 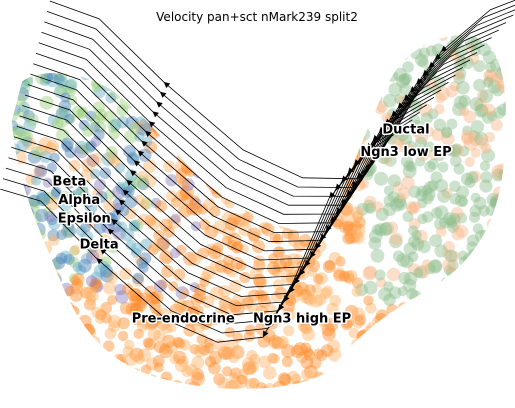 I want to click on cluster-label: Epsilon, so click(x=84, y=218).